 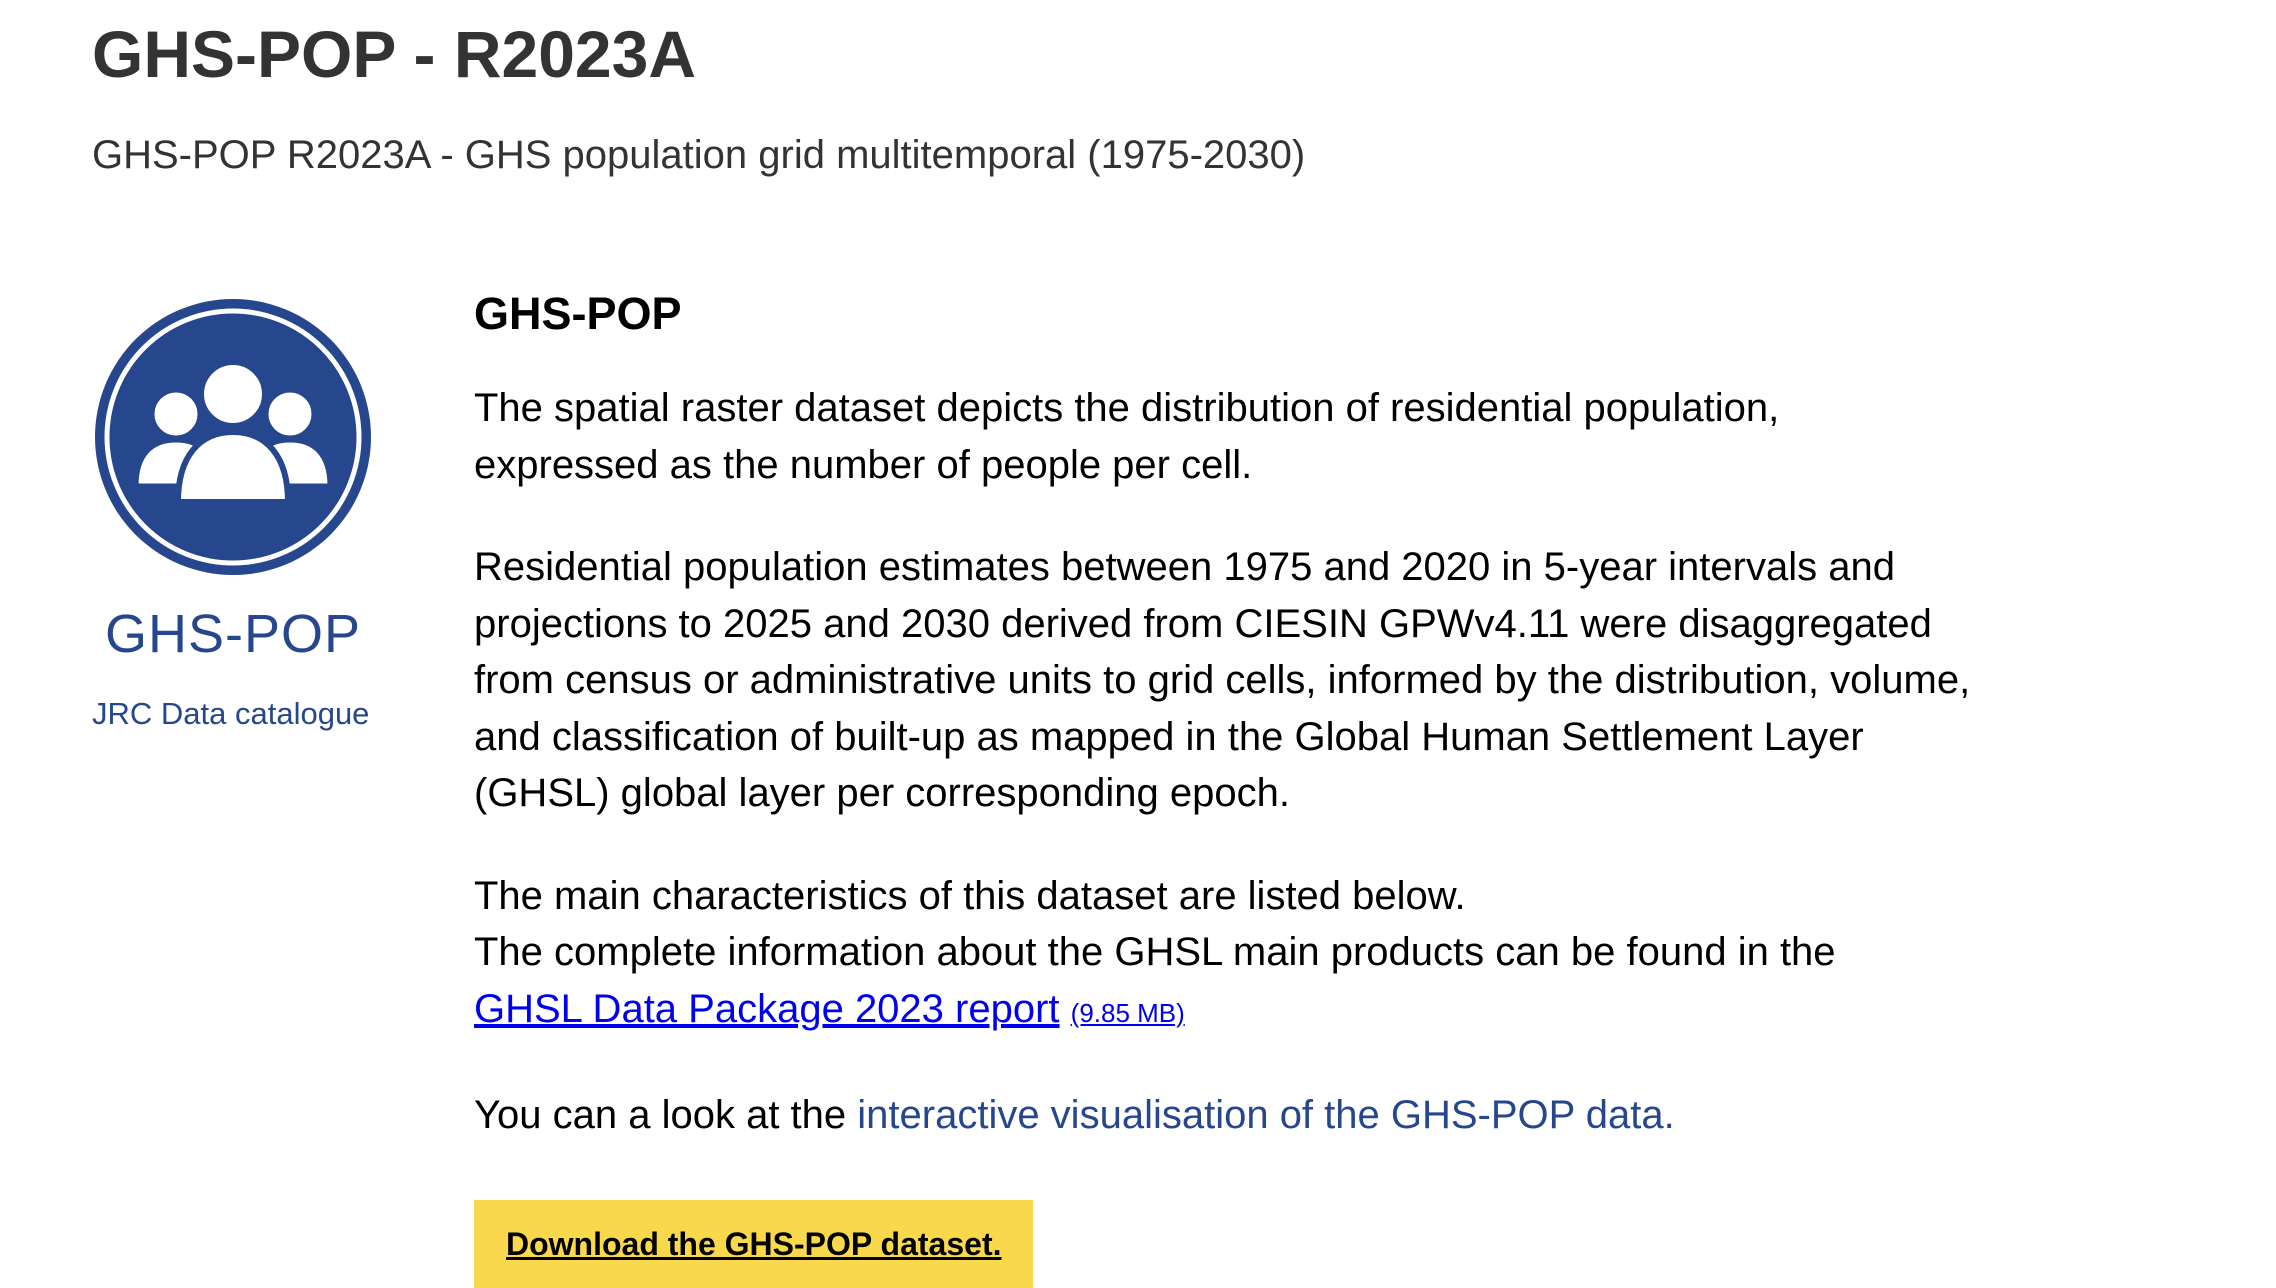 I want to click on people-group-icon, so click(x=233, y=437).